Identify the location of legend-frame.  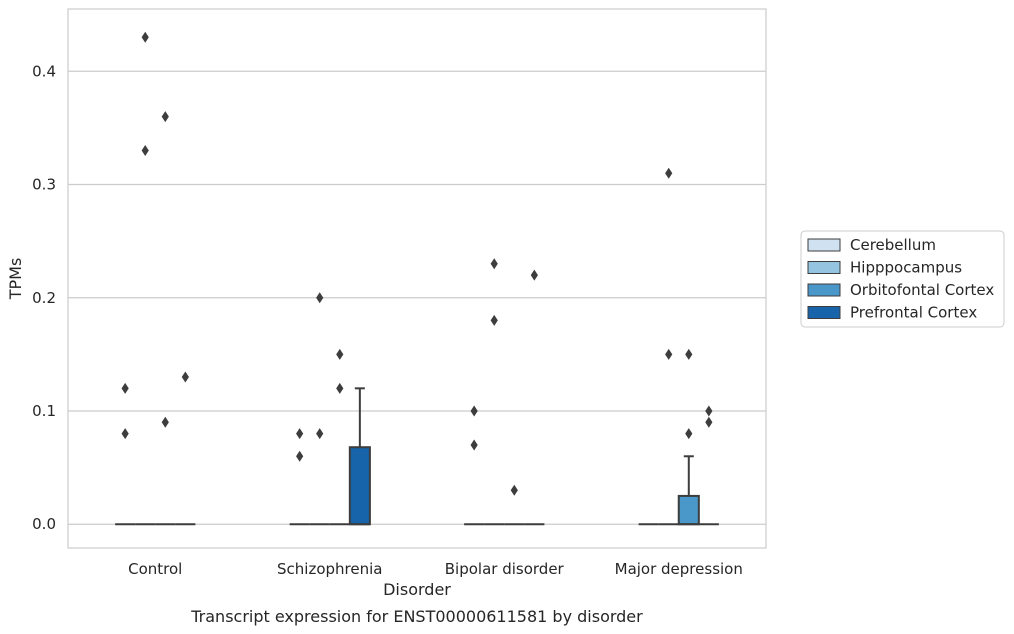
(902, 279).